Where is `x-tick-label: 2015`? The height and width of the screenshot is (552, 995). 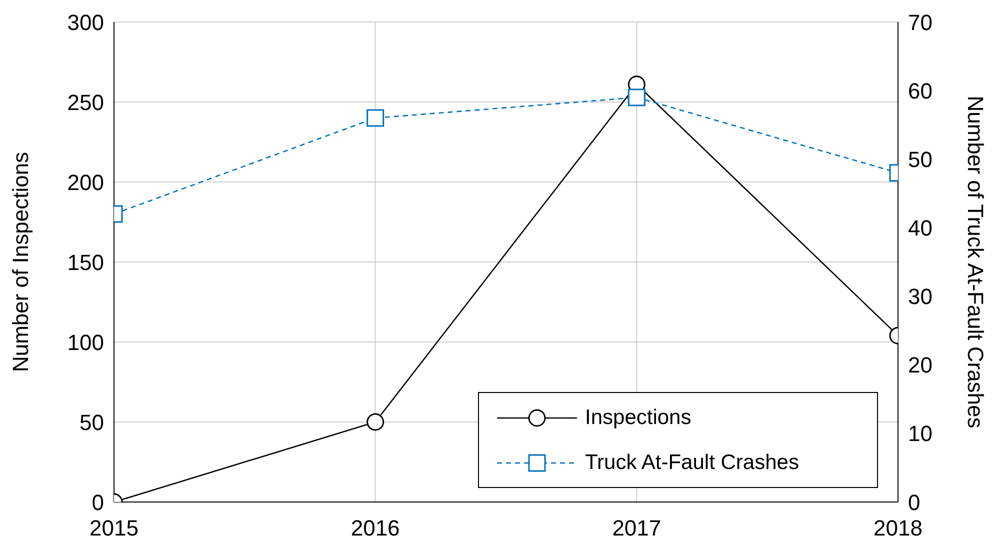 x-tick-label: 2015 is located at coordinates (114, 528).